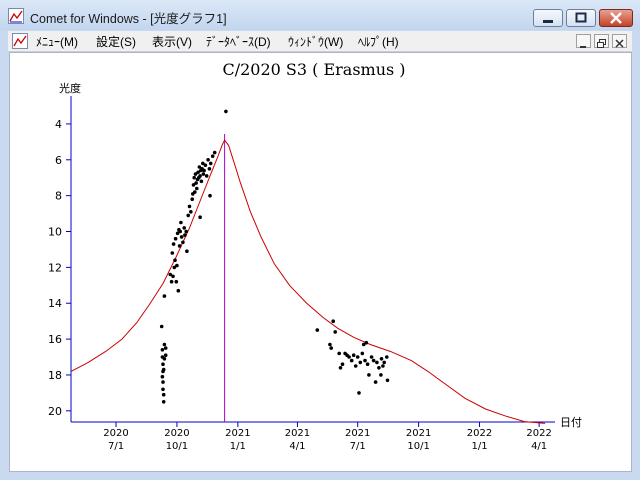  What do you see at coordinates (313, 69) in the screenshot?
I see `chart-title: C/2020 S3 ( Erasmus )` at bounding box center [313, 69].